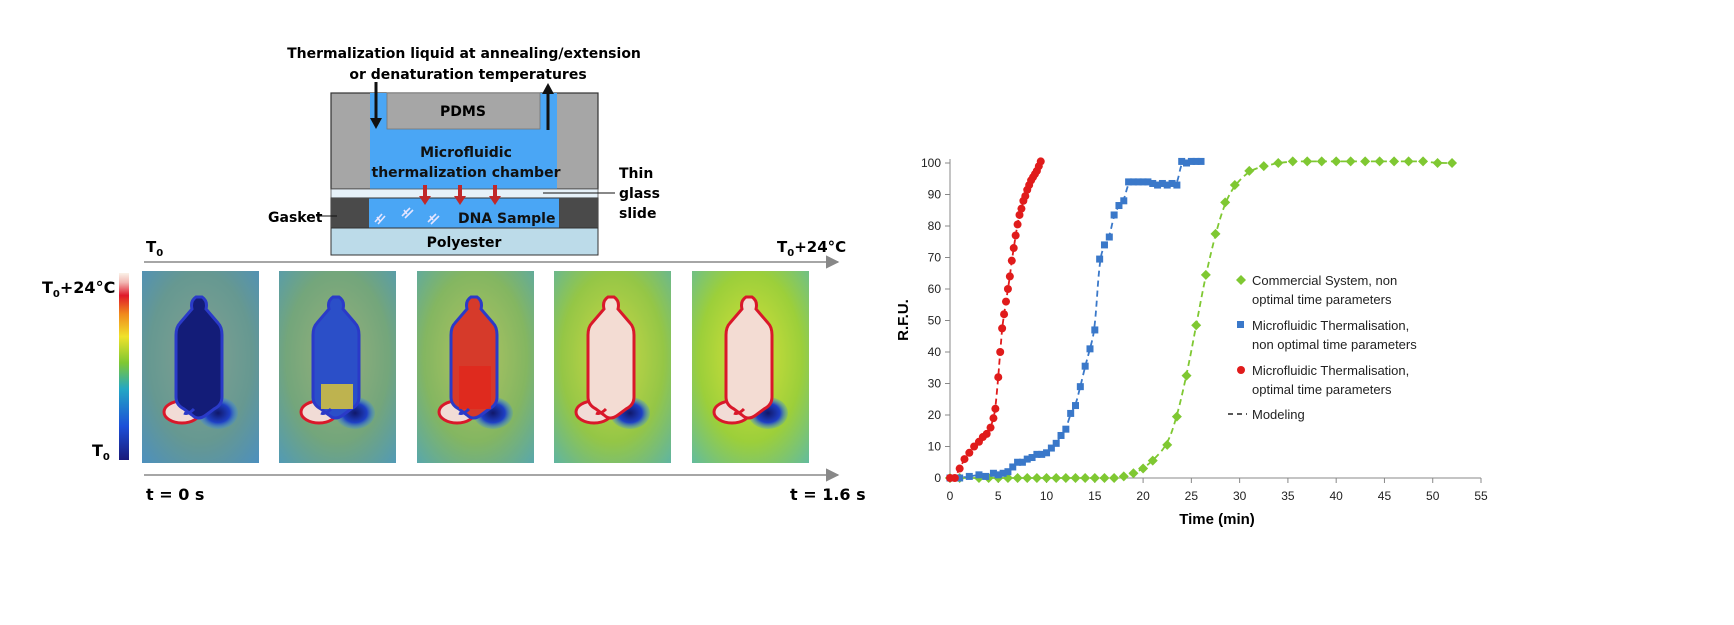  Describe the element at coordinates (903, 320) in the screenshot. I see `y-axis-title: R.F.U.` at that location.